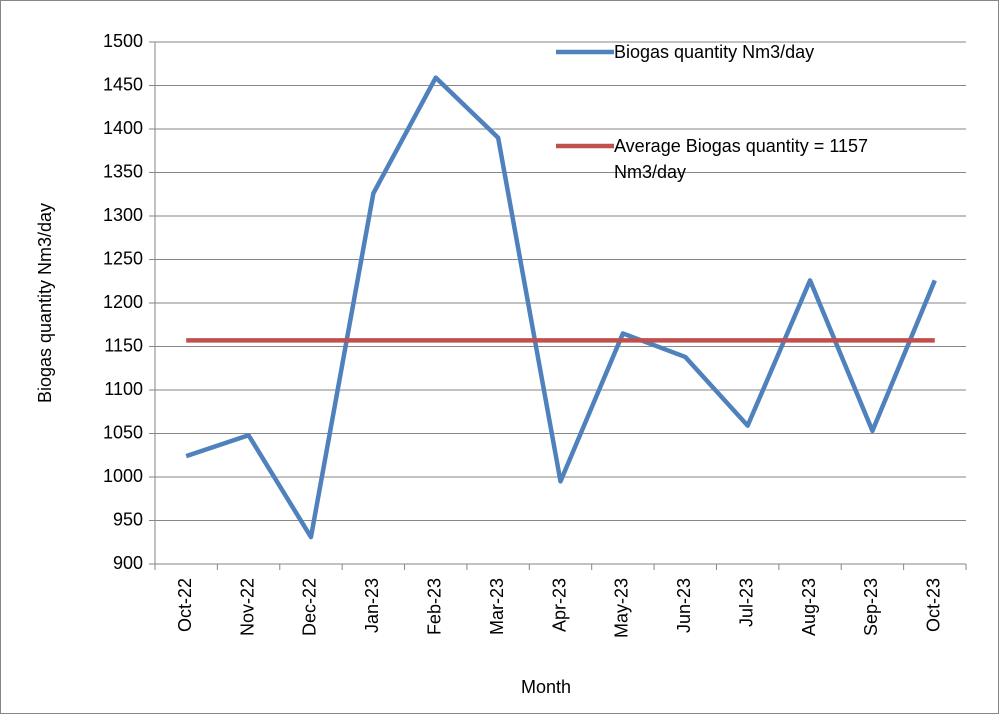  I want to click on y-tick-label: 1350, so click(123, 171).